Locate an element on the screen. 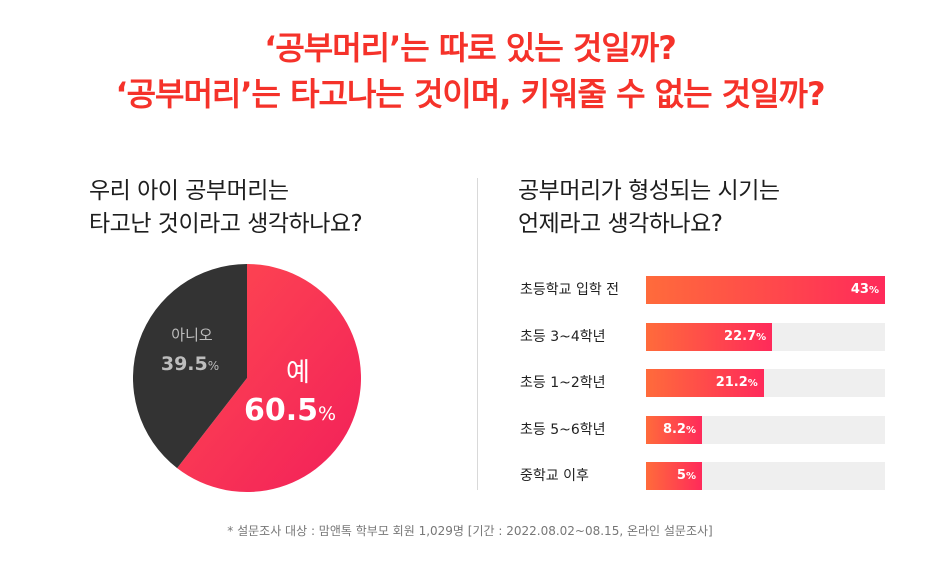 The height and width of the screenshot is (566, 940). bar-track: 8.2% is located at coordinates (765, 429).